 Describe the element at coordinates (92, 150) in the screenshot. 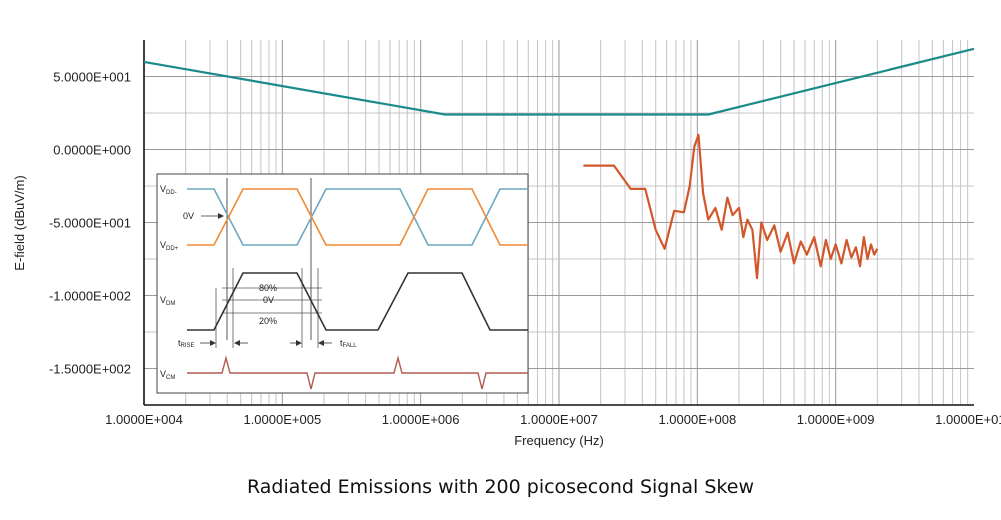

I see `y-tick-label: 0.0000E+000` at that location.